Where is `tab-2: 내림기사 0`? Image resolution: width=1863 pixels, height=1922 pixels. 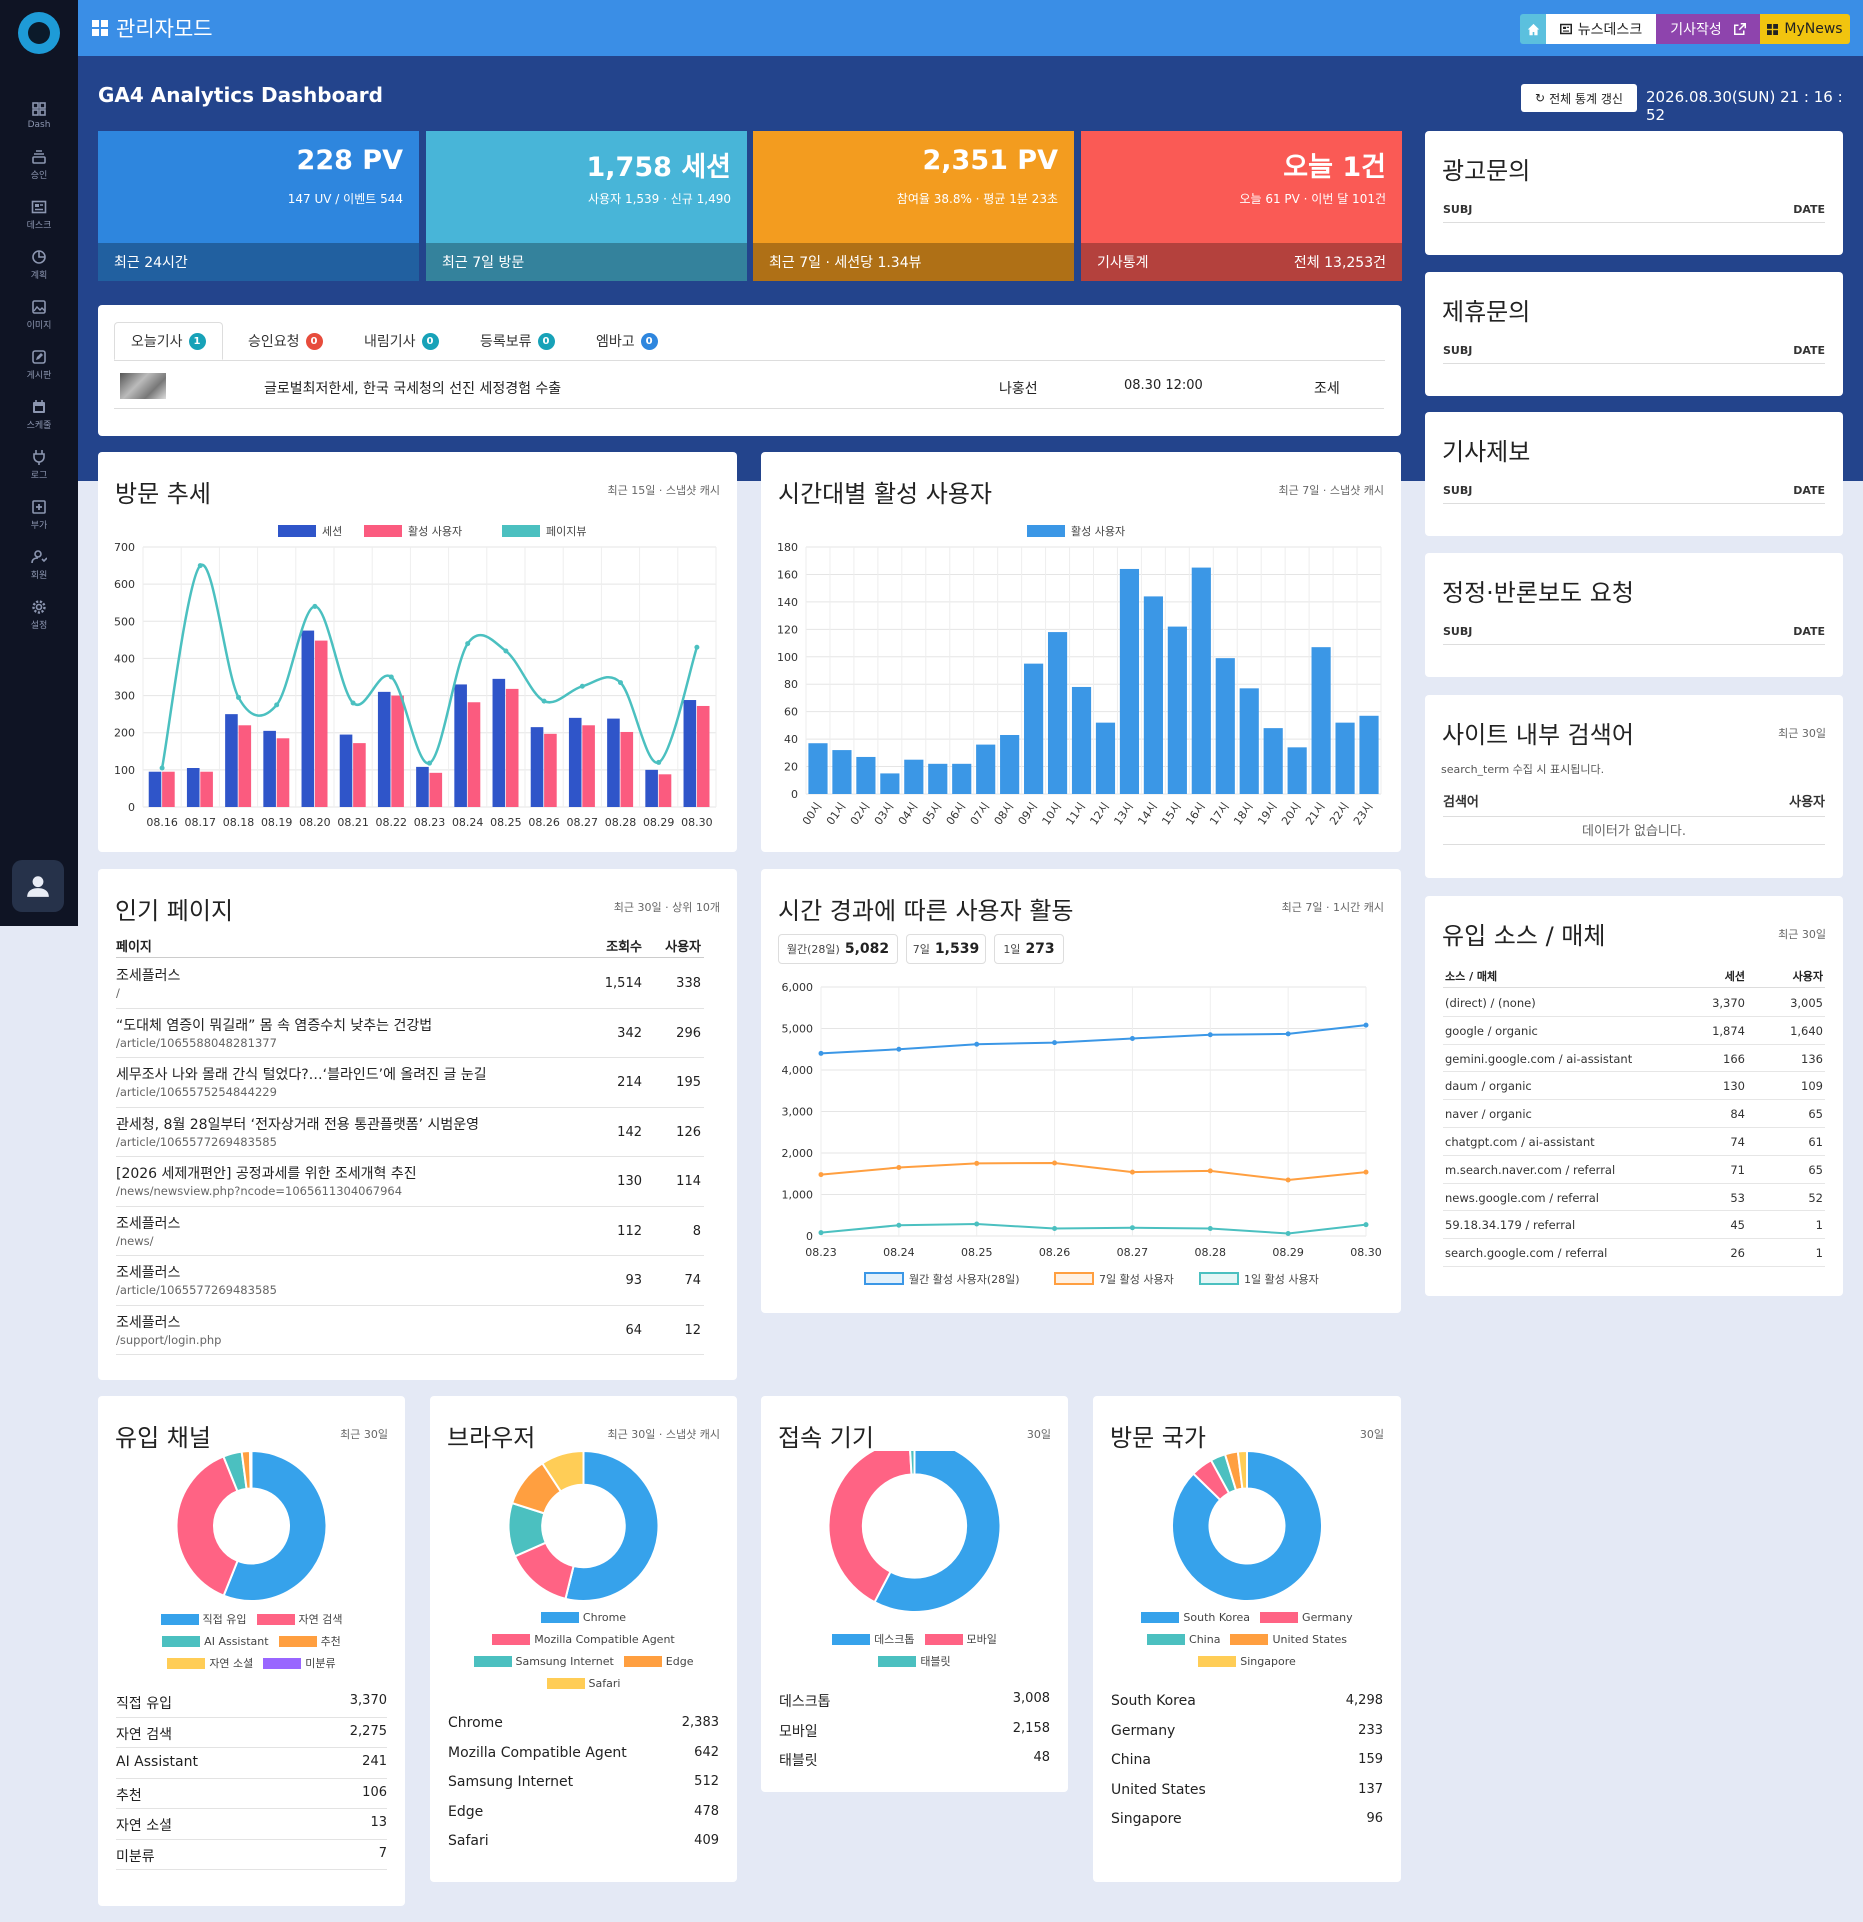
tab-2: 내림기사 0 is located at coordinates (401, 341).